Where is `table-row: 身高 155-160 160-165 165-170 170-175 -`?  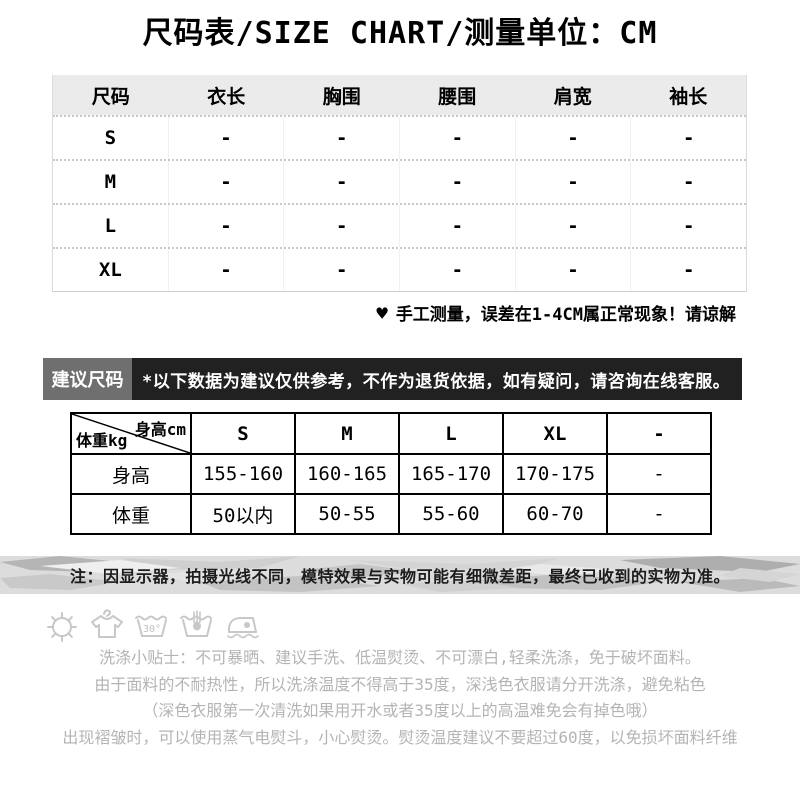
table-row: 身高 155-160 160-165 165-170 170-175 - is located at coordinates (391, 474).